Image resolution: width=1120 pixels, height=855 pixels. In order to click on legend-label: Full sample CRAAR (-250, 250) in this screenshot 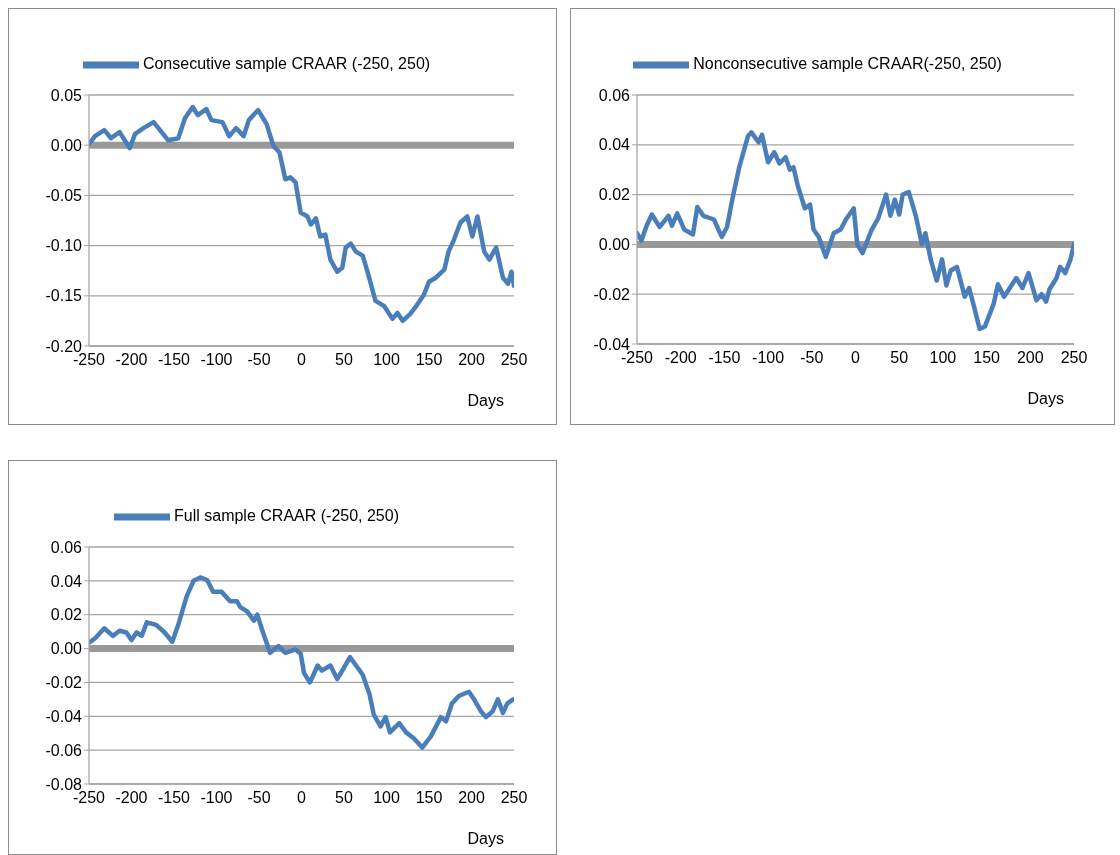, I will do `click(286, 516)`.